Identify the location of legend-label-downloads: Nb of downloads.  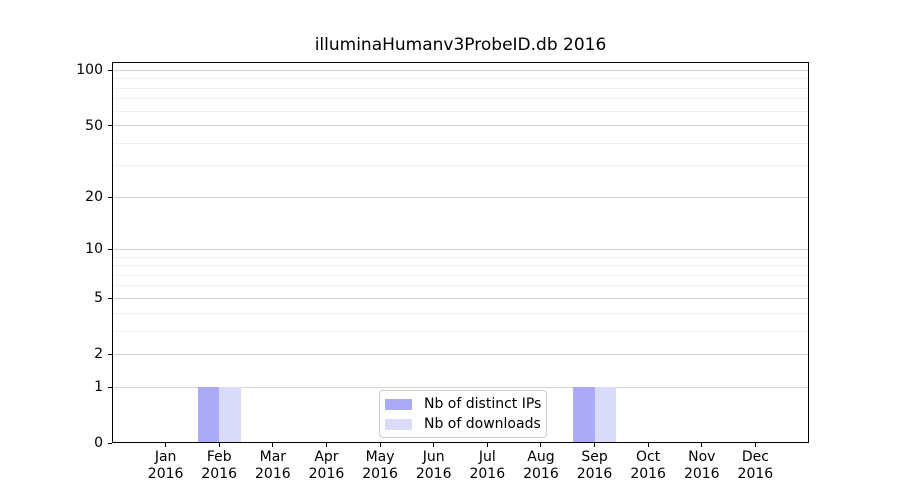
(482, 424).